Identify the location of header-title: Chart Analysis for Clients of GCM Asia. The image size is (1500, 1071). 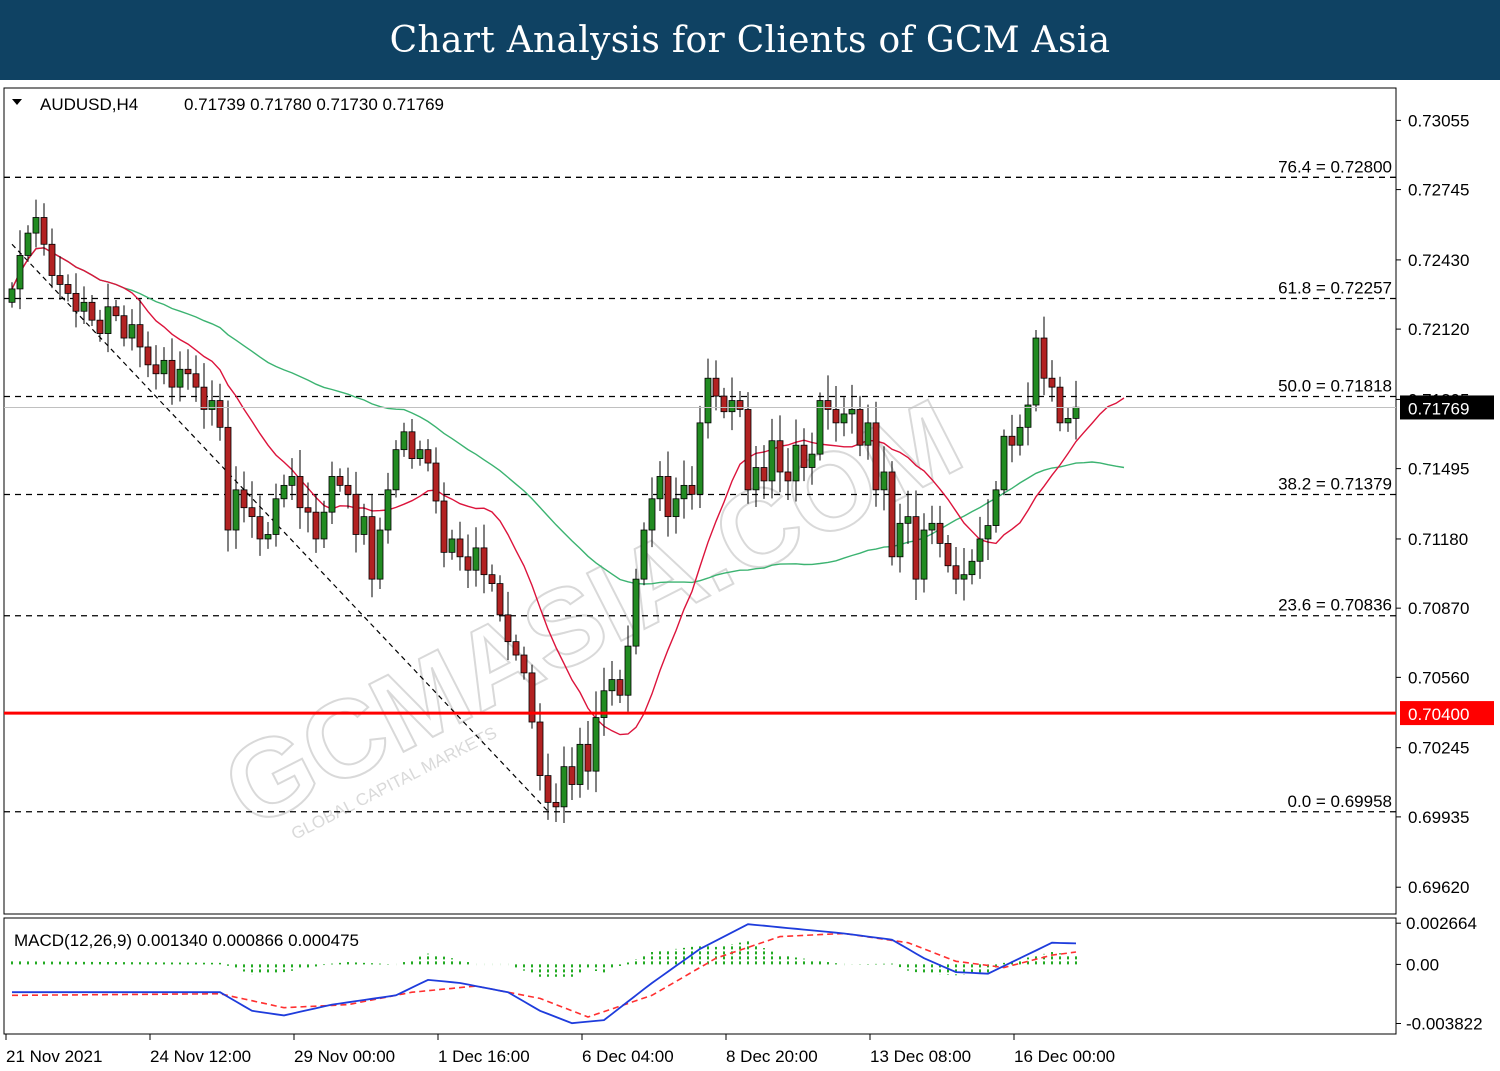
(750, 40).